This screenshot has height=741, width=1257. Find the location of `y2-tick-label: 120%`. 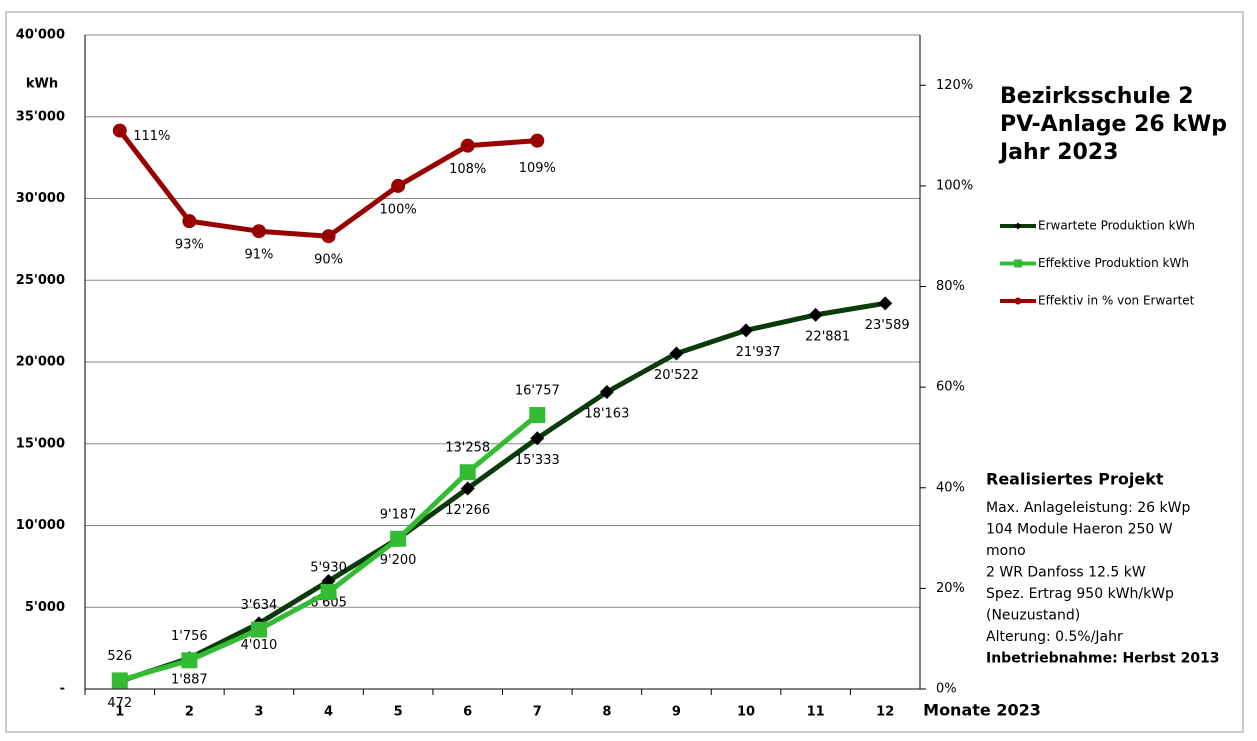

y2-tick-label: 120% is located at coordinates (954, 85).